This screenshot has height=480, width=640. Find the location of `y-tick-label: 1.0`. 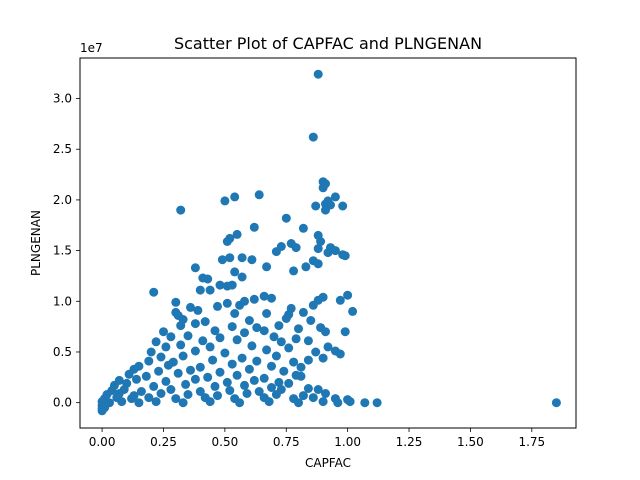

y-tick-label: 1.0 is located at coordinates (62, 301).